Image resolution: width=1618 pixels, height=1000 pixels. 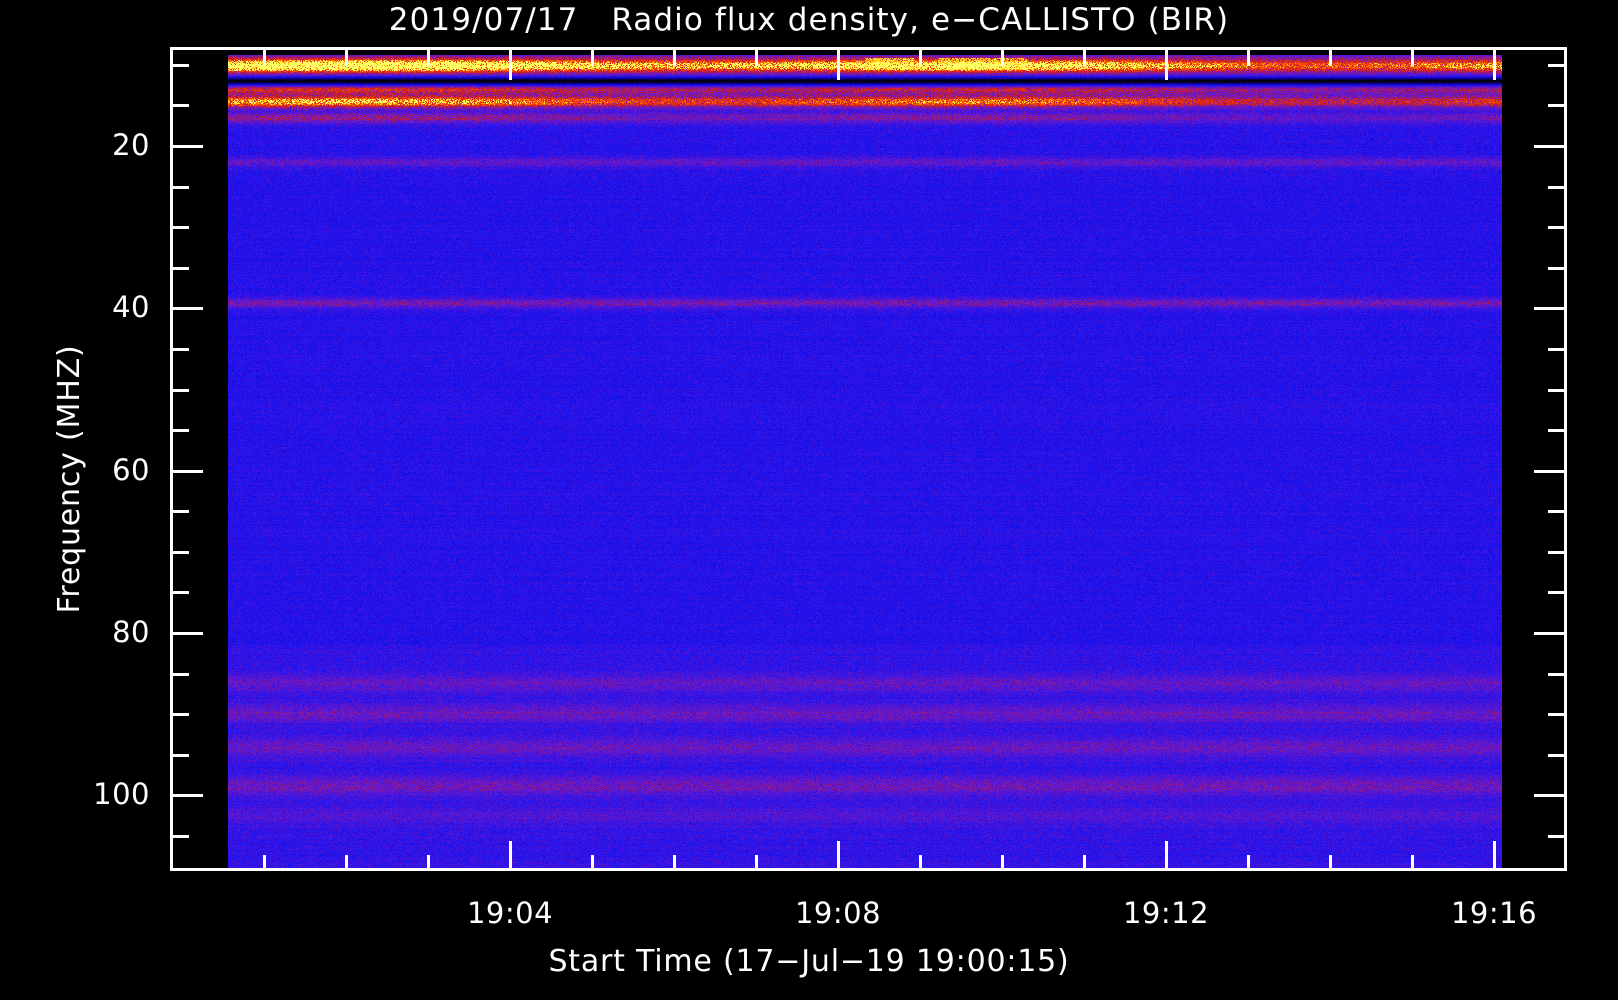 I want to click on y-axis-tick-label: 80, so click(x=131, y=632).